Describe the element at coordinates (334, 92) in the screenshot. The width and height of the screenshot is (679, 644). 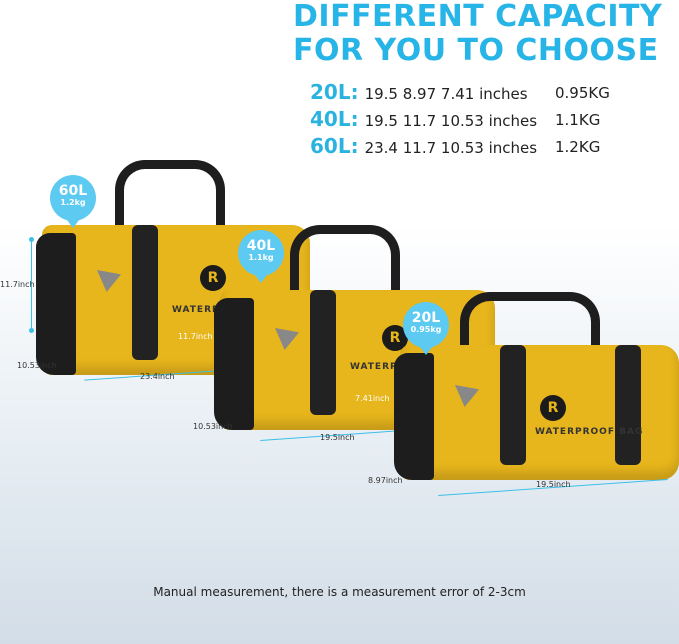
I see `spec-capacity: 20L:` at that location.